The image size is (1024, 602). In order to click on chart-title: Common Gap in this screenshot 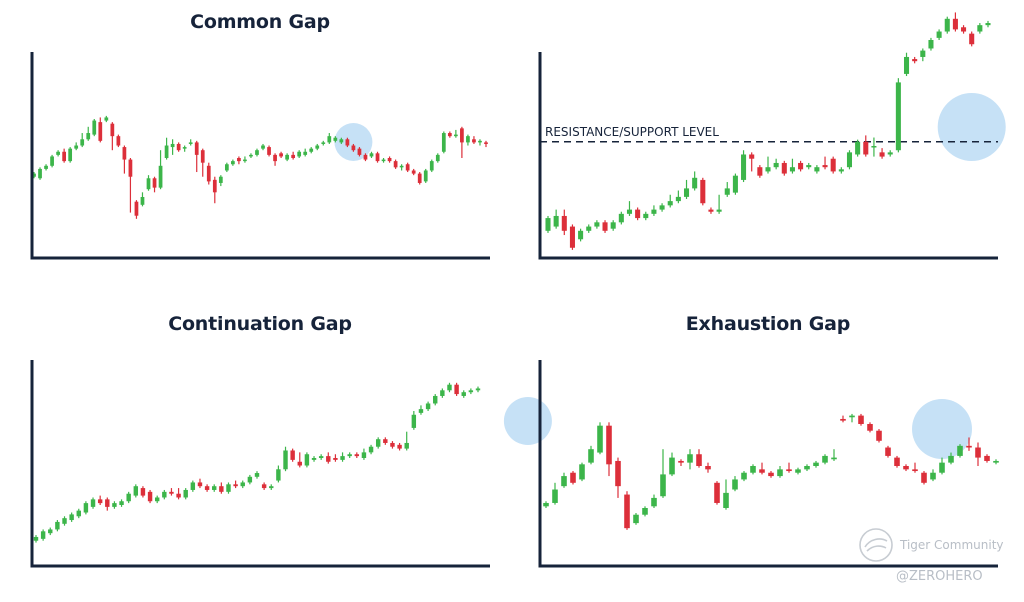, I will do `click(260, 22)`.